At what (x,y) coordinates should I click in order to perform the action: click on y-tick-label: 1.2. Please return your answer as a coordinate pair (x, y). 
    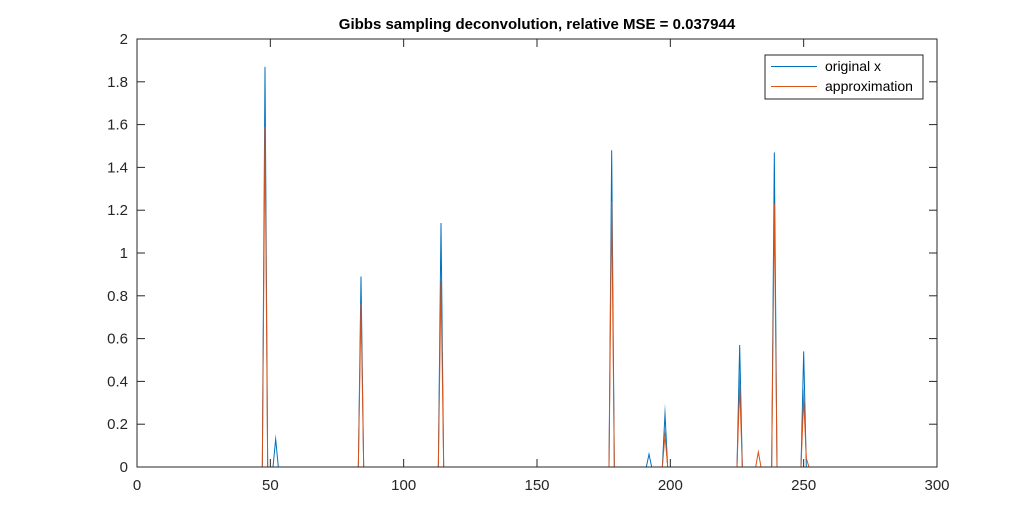
    Looking at the image, I should click on (117, 210).